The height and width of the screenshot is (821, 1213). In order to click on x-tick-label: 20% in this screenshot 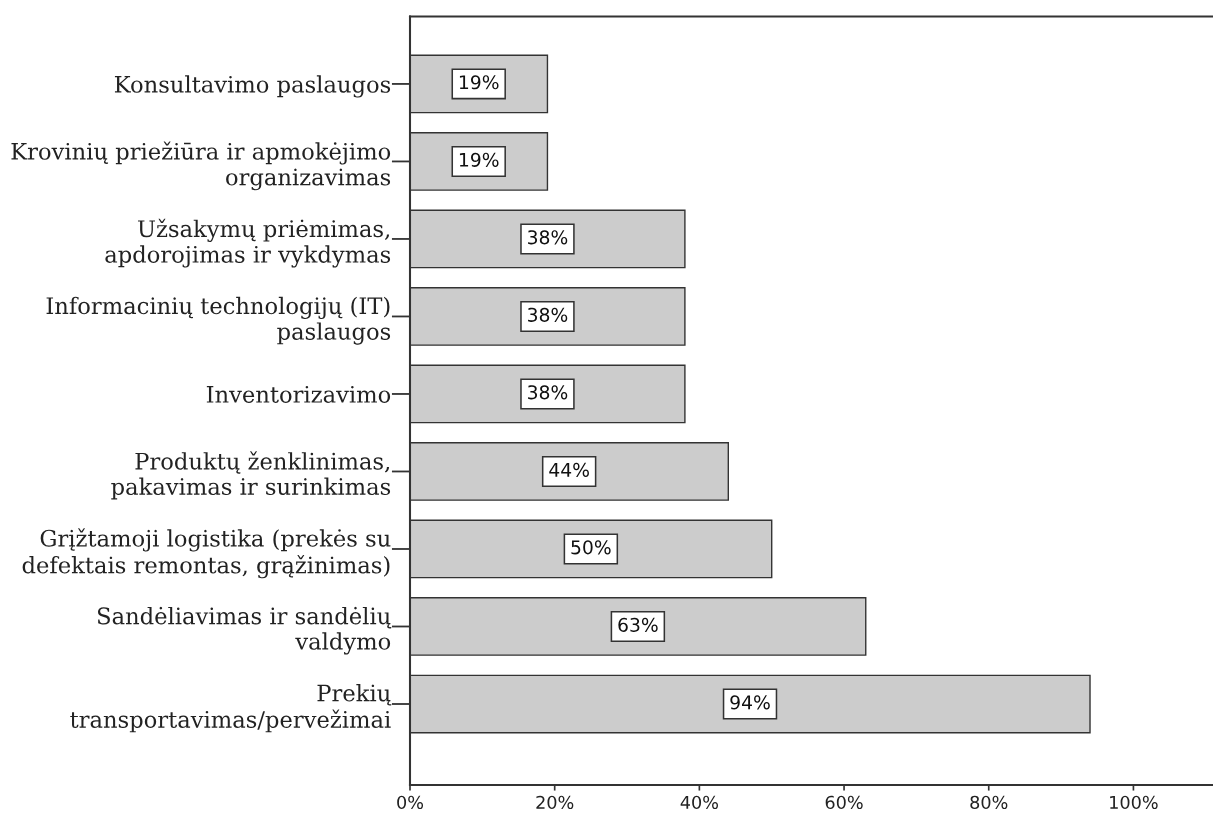, I will do `click(555, 802)`.